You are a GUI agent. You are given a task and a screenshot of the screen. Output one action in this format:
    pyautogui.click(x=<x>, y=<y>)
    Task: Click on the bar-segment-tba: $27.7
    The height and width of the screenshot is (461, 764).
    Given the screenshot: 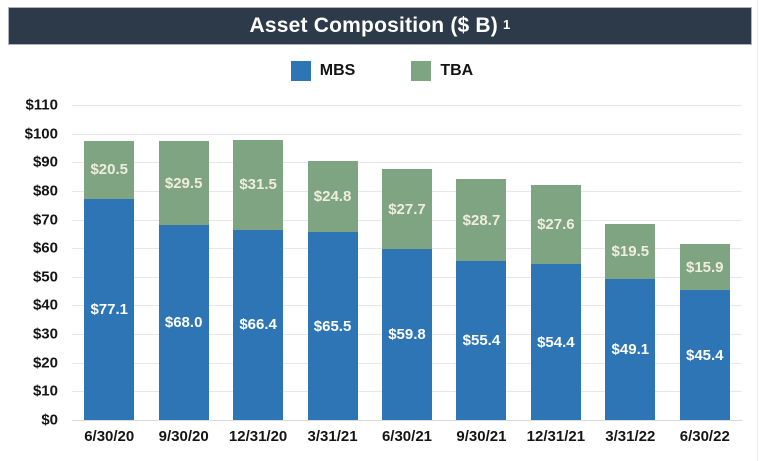 What is the action you would take?
    pyautogui.click(x=407, y=209)
    